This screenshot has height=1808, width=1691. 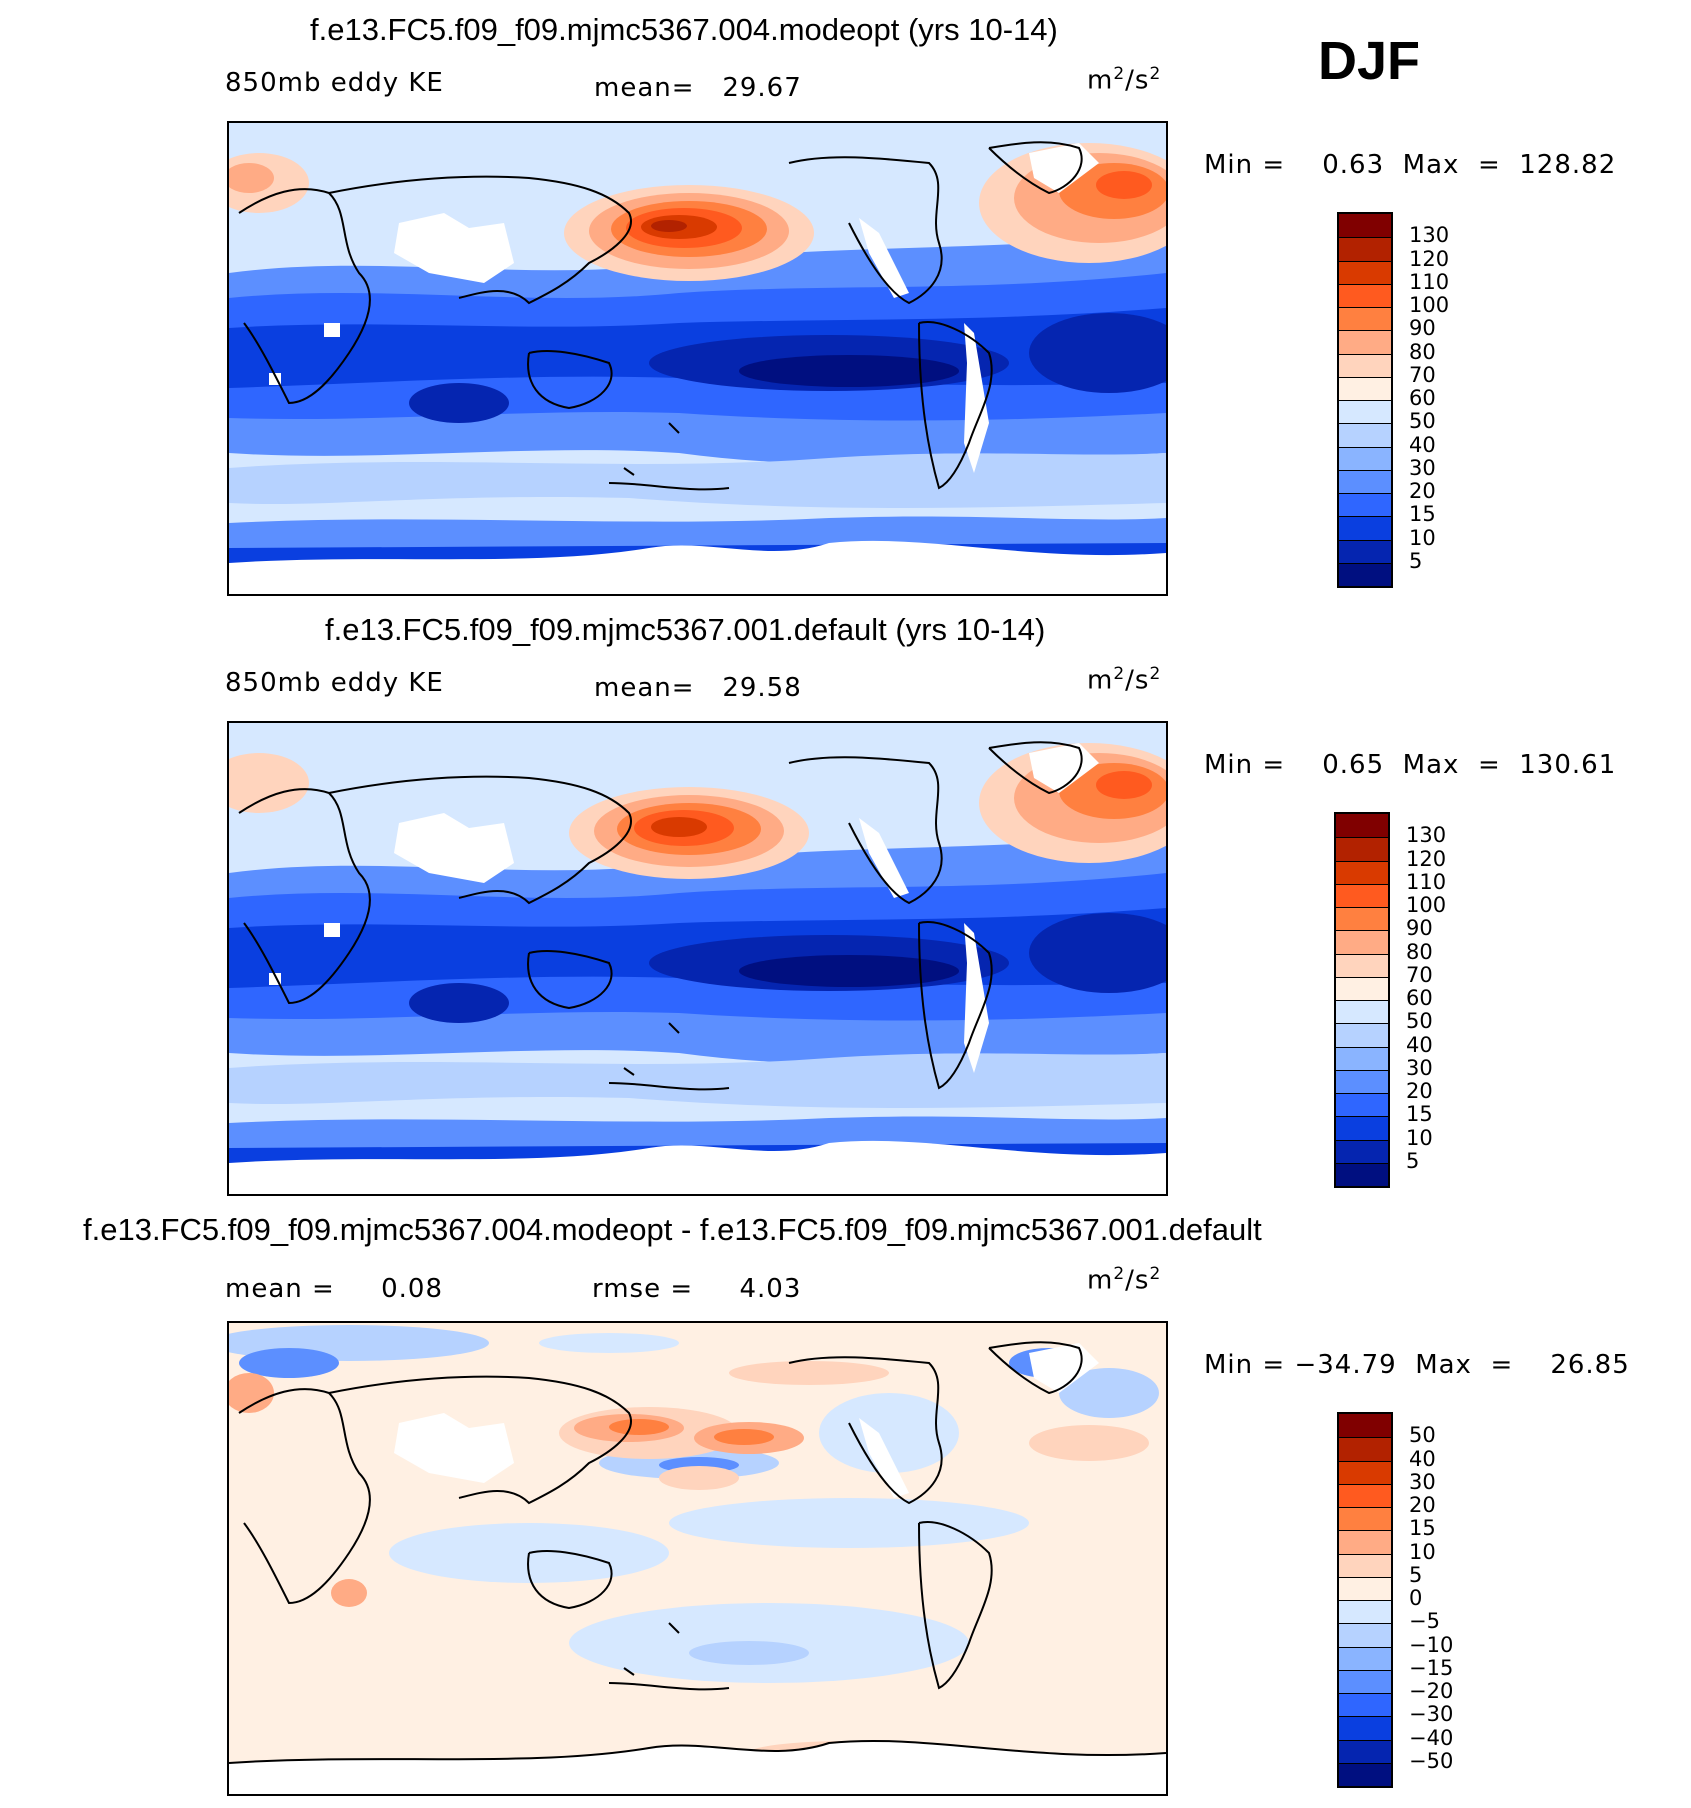 What do you see at coordinates (1124, 80) in the screenshot?
I see `panel1-units: m2/s2` at bounding box center [1124, 80].